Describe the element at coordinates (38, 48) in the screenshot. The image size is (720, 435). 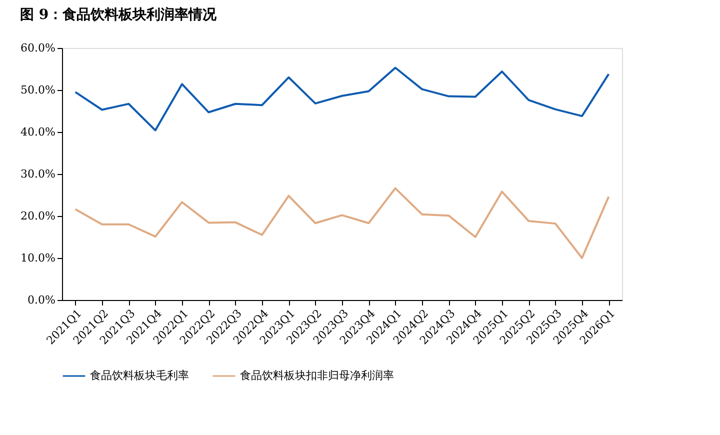
I see `y-tick-label: 60.0%` at that location.